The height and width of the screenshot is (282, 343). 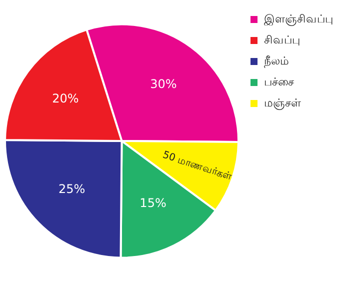 What do you see at coordinates (72, 189) in the screenshot?
I see `data-label: 25%` at bounding box center [72, 189].